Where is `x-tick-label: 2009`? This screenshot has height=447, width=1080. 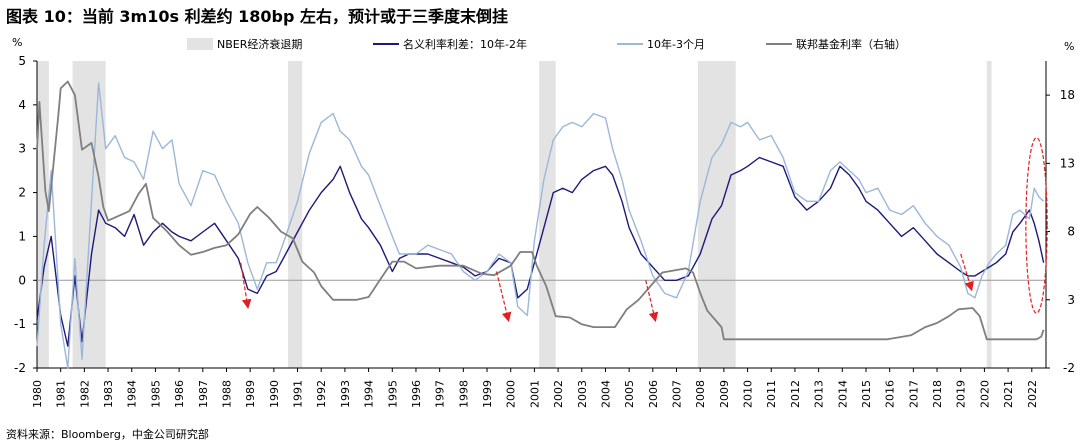 x-tick-label: 2009 is located at coordinates (724, 394).